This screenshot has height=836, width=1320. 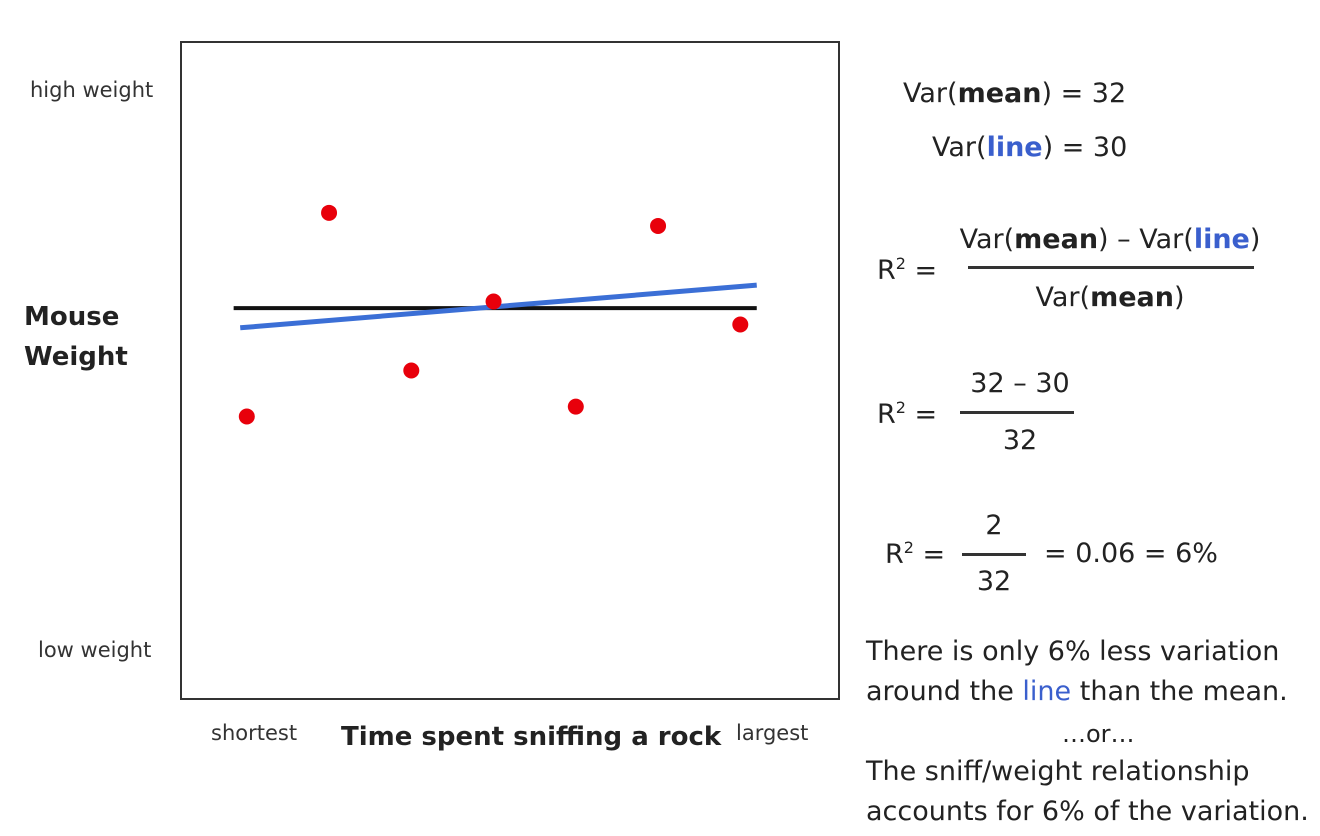 I want to click on frac3-bar, so click(x=994, y=554).